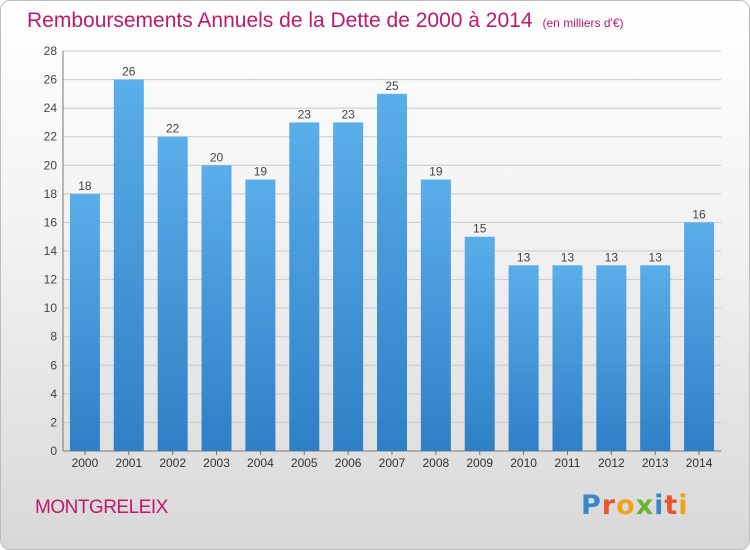  What do you see at coordinates (479, 463) in the screenshot?
I see `x-tick-label: 2009` at bounding box center [479, 463].